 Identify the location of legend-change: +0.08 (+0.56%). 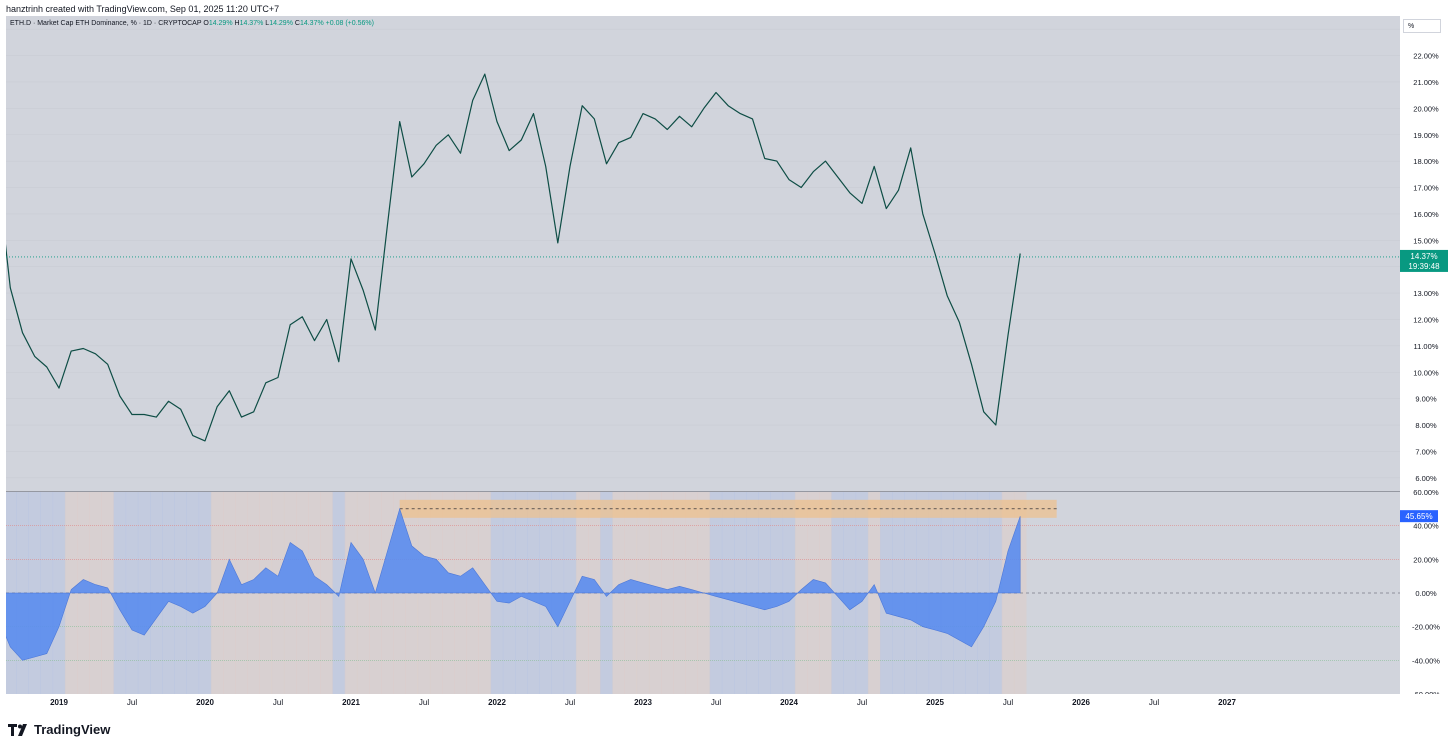
(349, 23).